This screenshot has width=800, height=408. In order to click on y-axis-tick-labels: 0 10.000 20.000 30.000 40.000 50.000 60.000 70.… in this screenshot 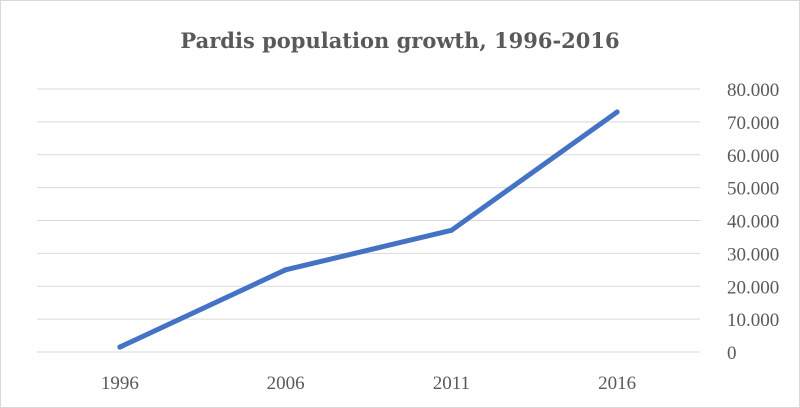, I will do `click(753, 222)`.